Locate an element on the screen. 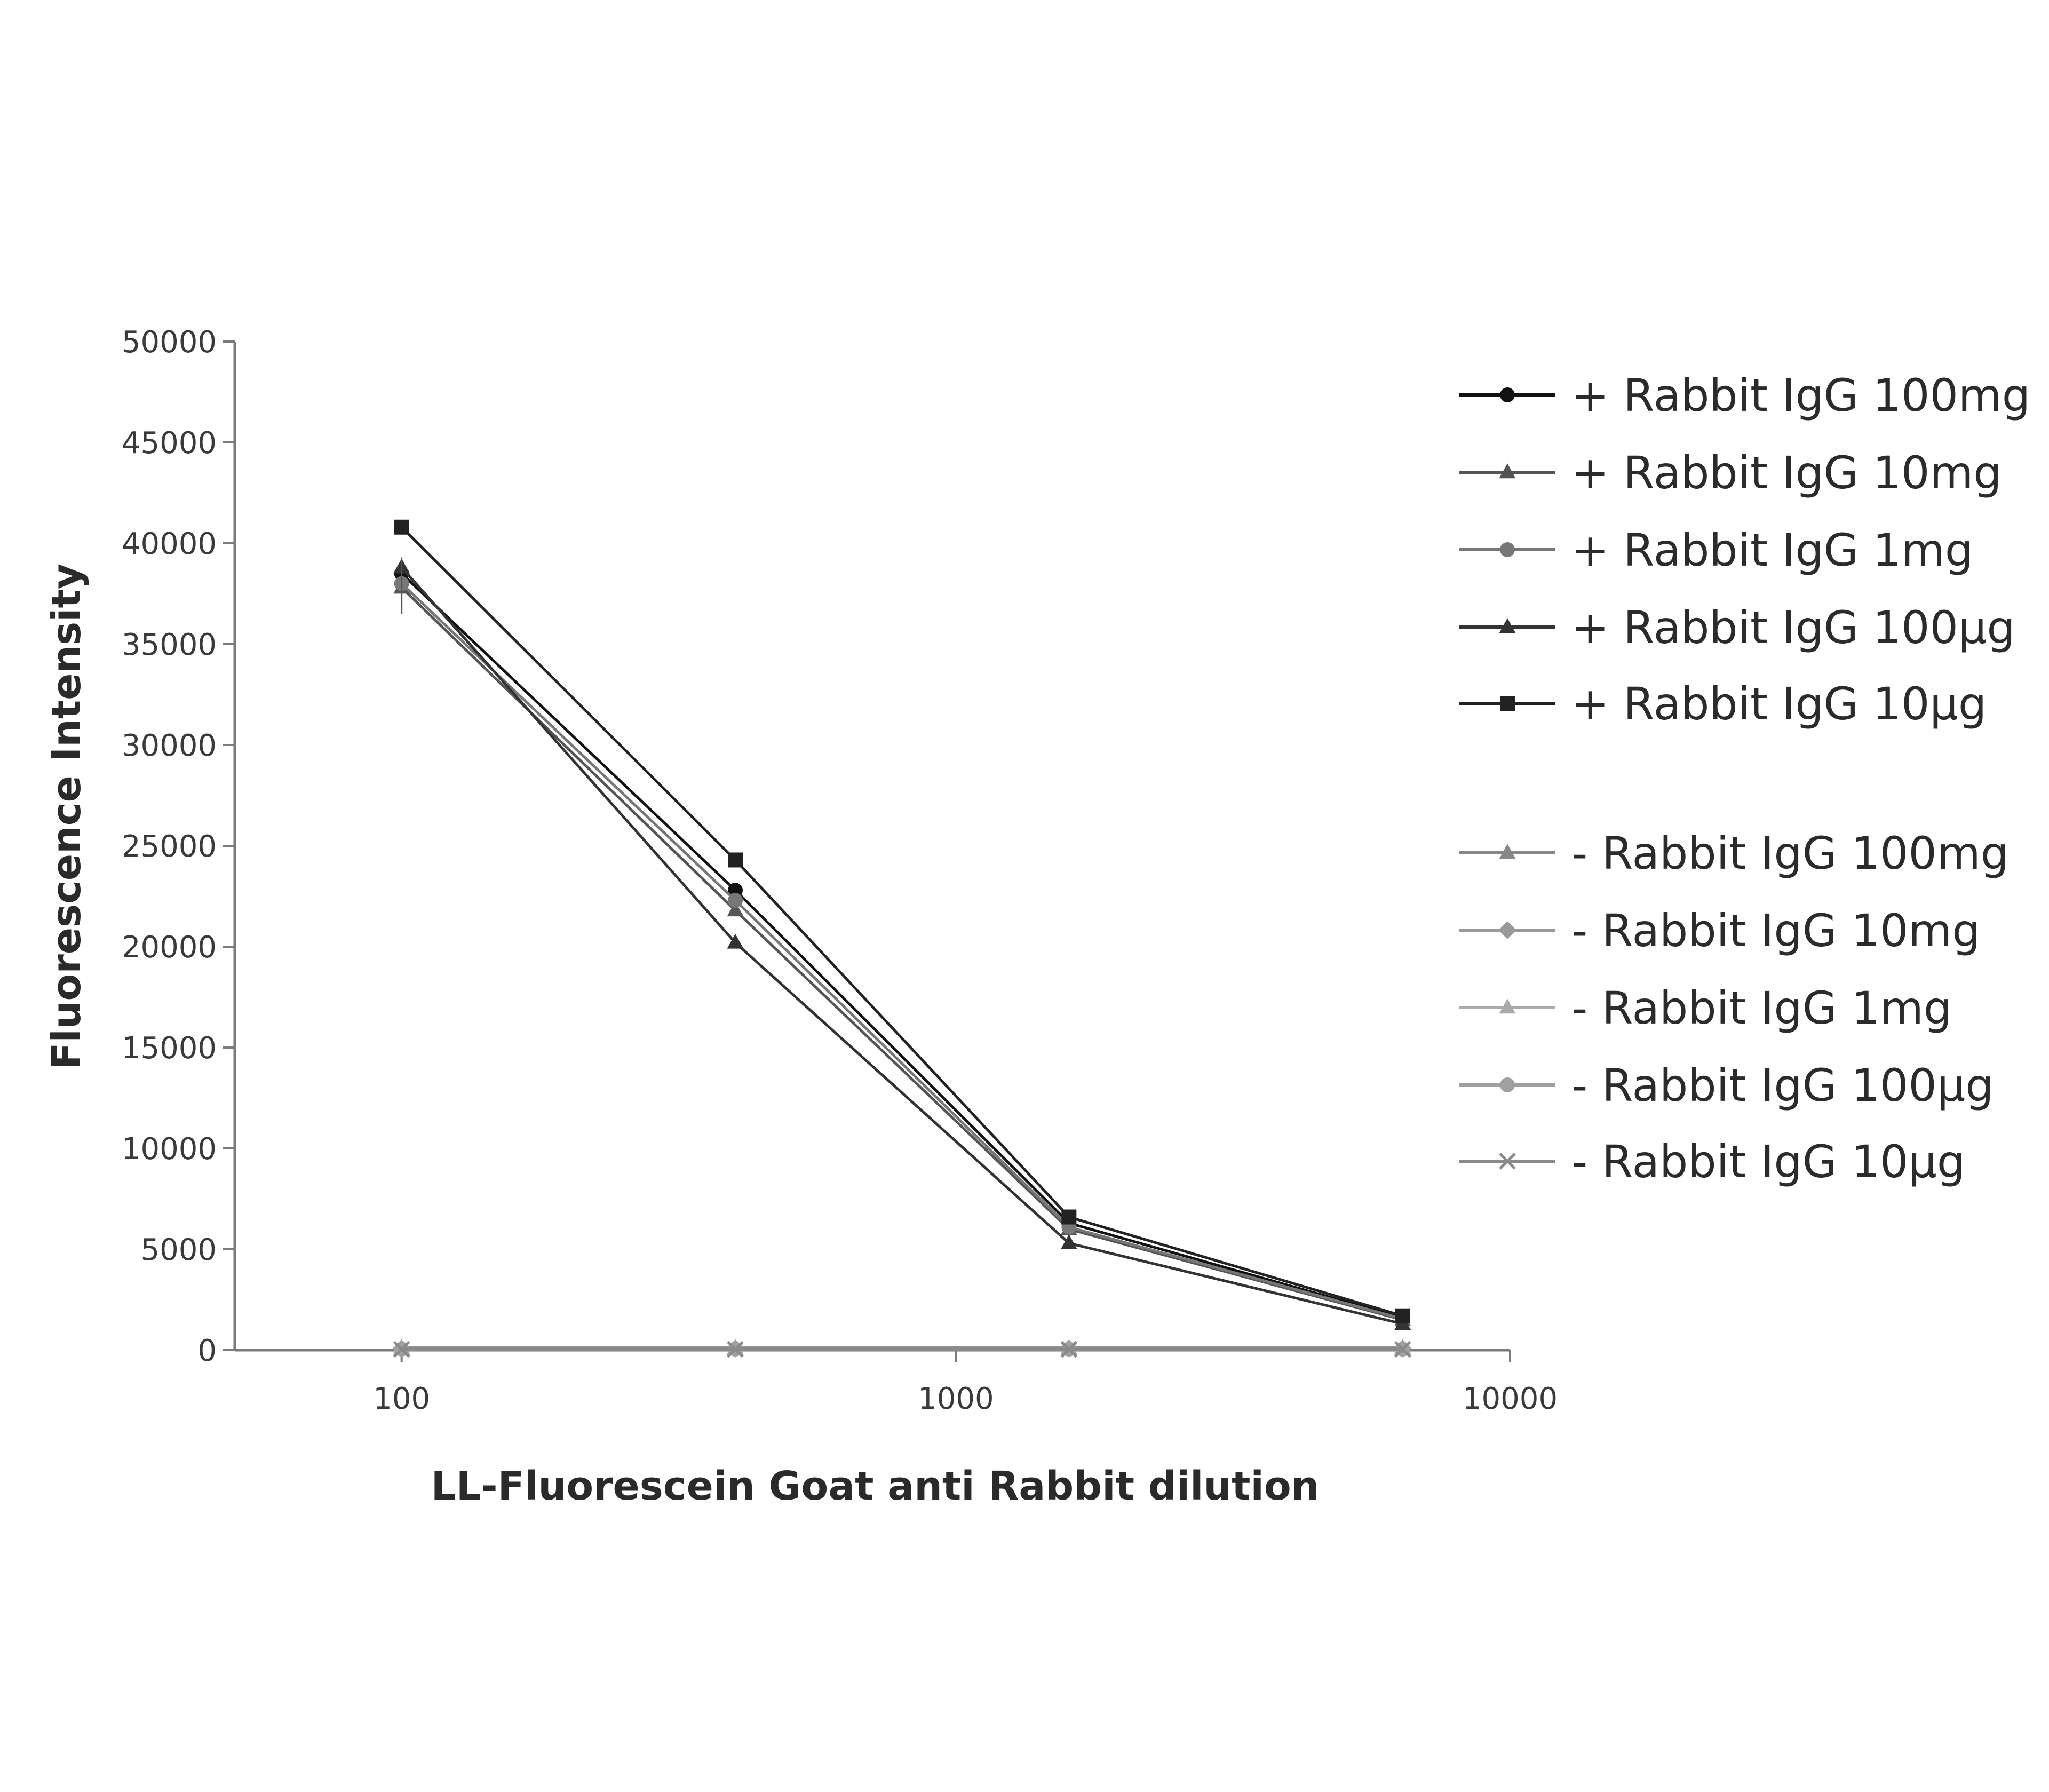 The image size is (2049, 1792). legend-label: + Rabbit IgG 100mg is located at coordinates (1800, 395).